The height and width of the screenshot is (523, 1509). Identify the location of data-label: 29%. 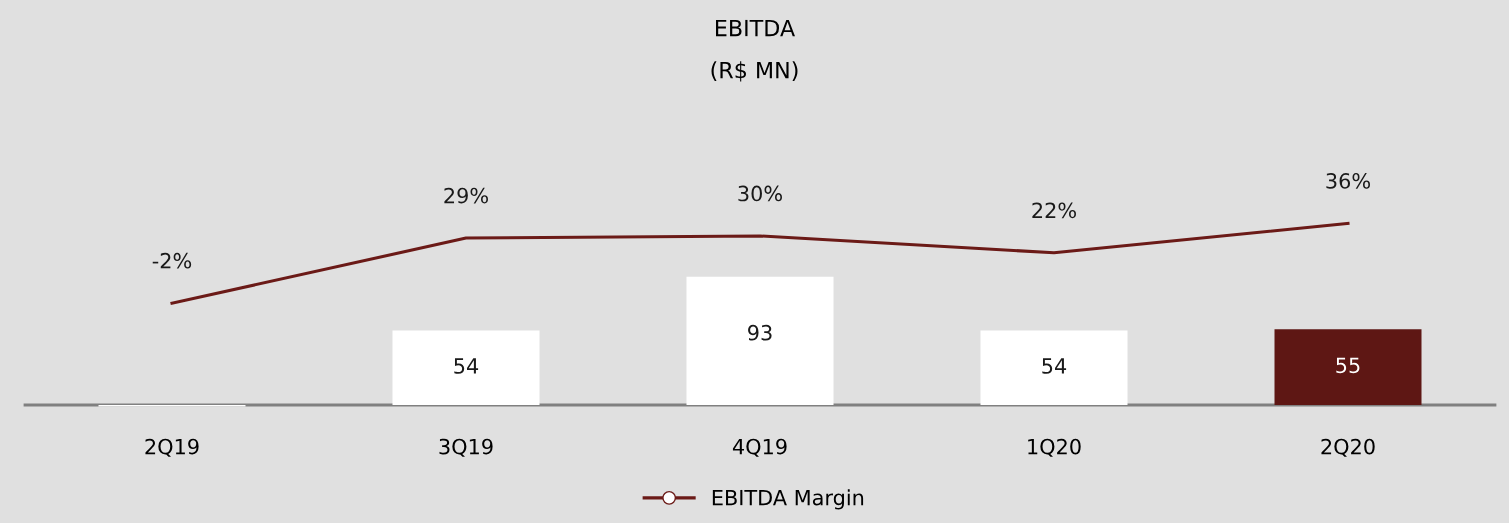
(466, 195).